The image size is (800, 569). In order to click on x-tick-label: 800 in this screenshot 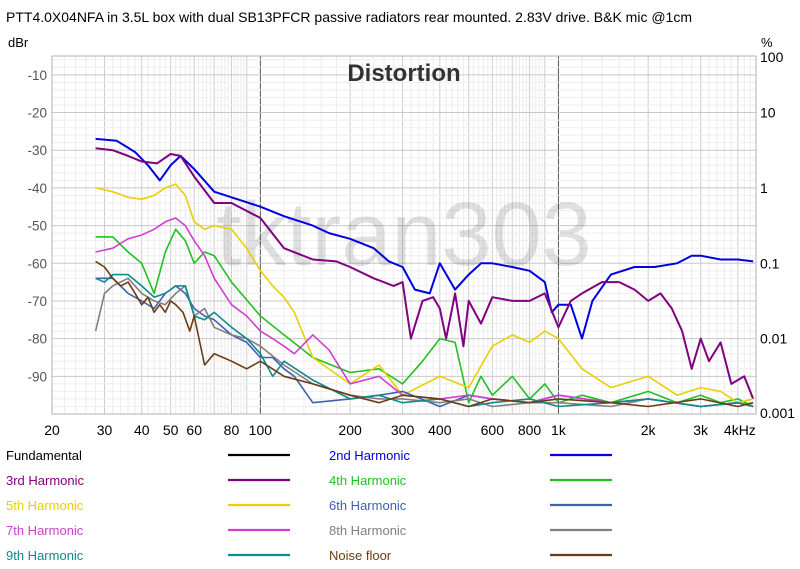, I will do `click(530, 430)`.